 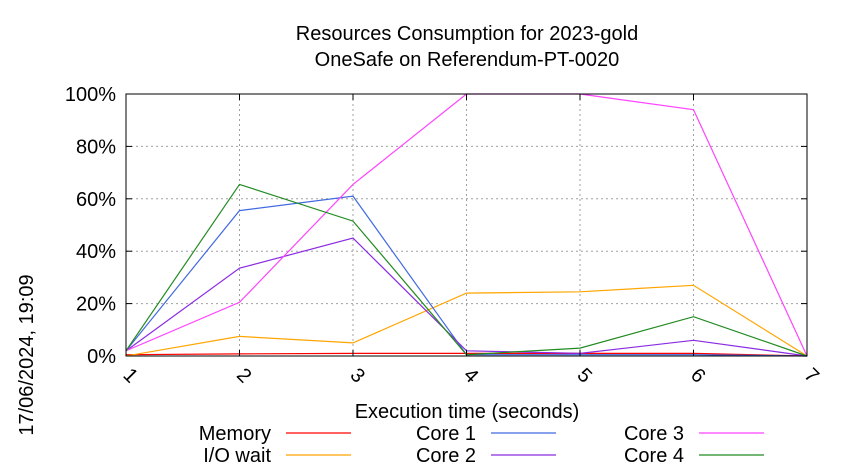 What do you see at coordinates (446, 434) in the screenshot?
I see `legend-label-core-1: Core 1` at bounding box center [446, 434].